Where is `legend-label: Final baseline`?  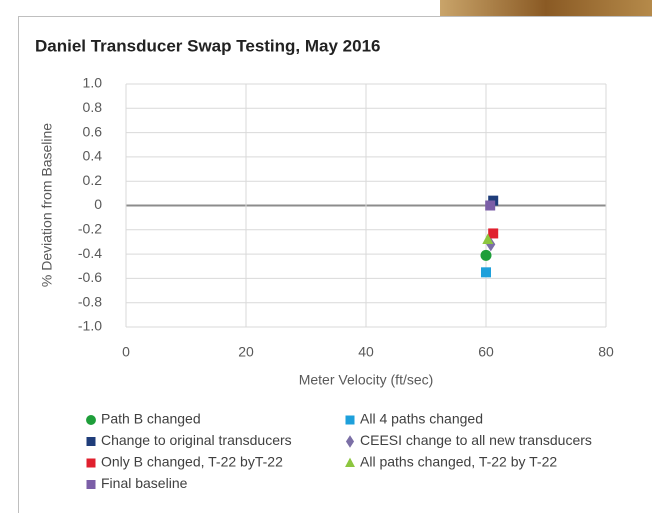 legend-label: Final baseline is located at coordinates (144, 483).